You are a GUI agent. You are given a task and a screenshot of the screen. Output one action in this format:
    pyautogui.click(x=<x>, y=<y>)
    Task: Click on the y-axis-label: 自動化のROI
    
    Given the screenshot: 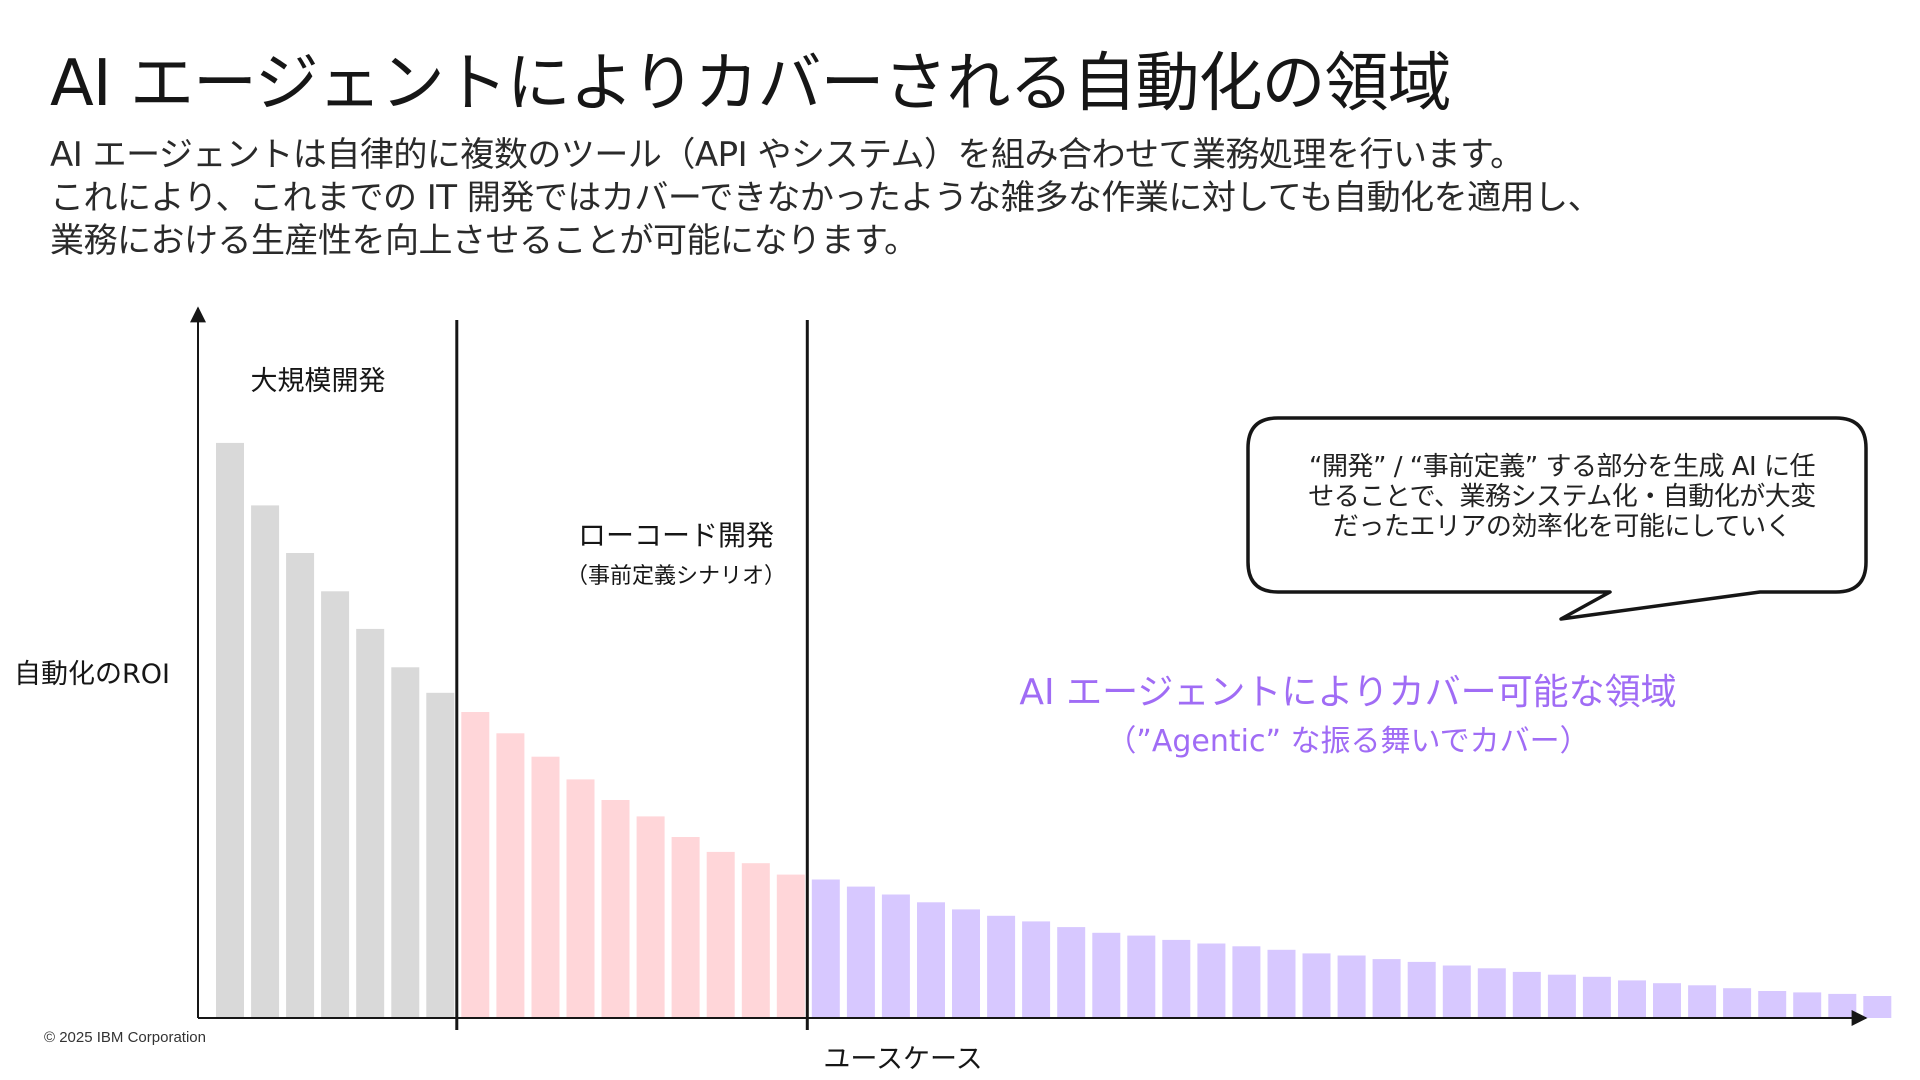 What is the action you would take?
    pyautogui.click(x=92, y=674)
    